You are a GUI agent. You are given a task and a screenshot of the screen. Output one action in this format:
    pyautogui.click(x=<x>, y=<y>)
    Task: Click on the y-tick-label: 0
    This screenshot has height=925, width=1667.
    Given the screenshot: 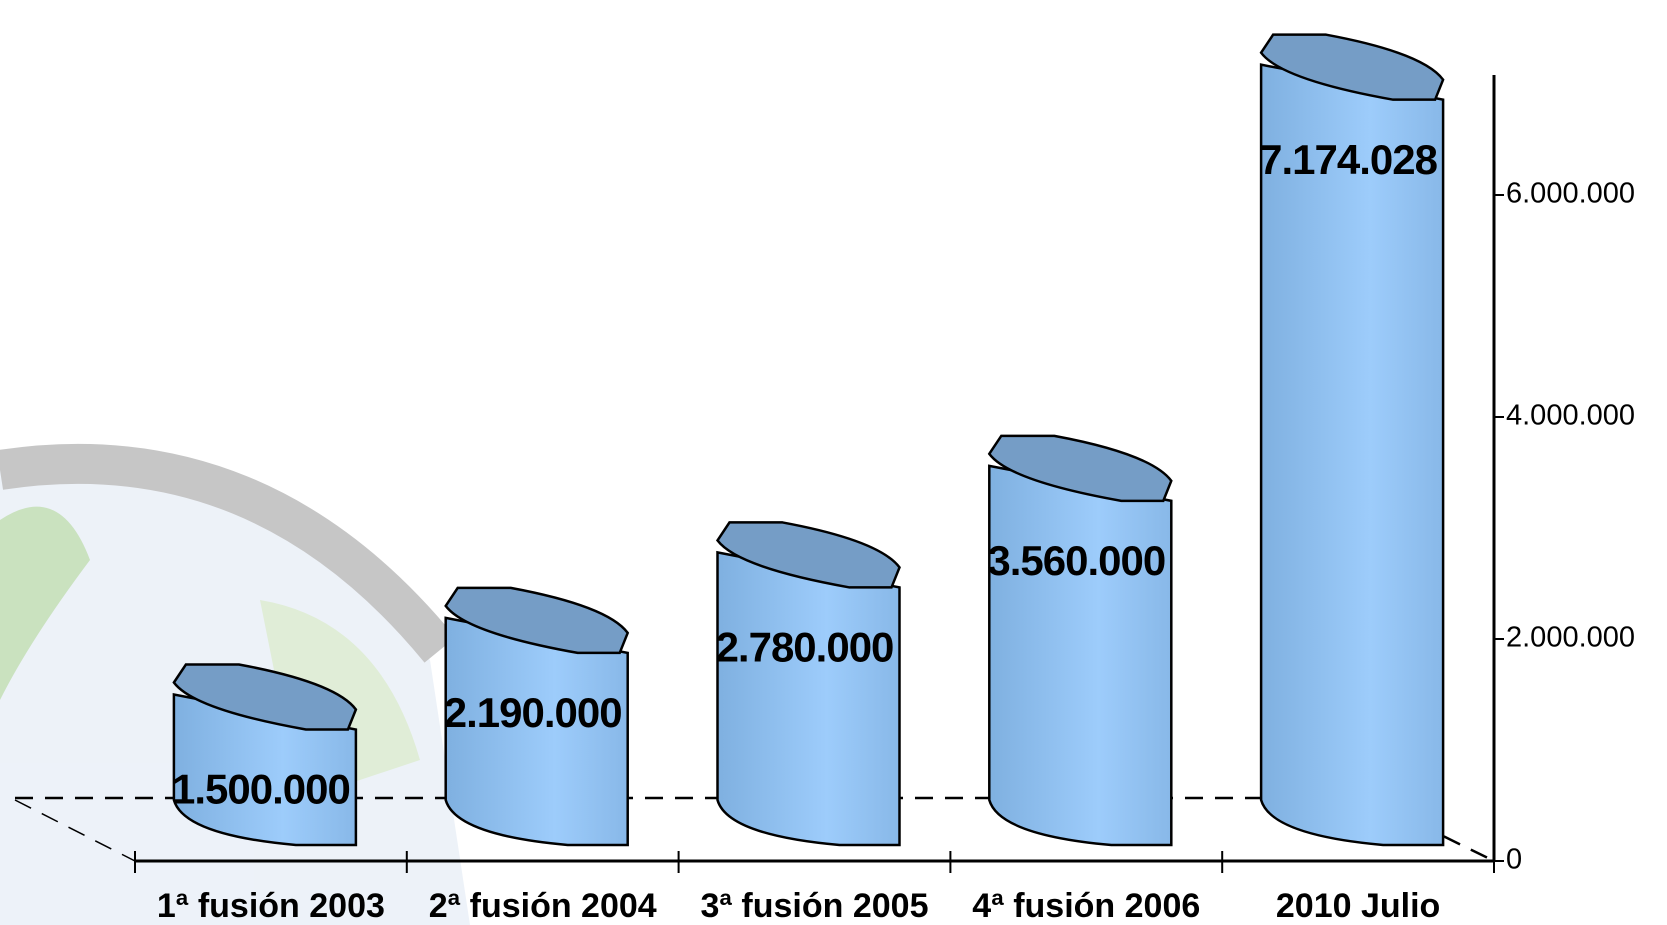 What is the action you would take?
    pyautogui.click(x=1514, y=860)
    